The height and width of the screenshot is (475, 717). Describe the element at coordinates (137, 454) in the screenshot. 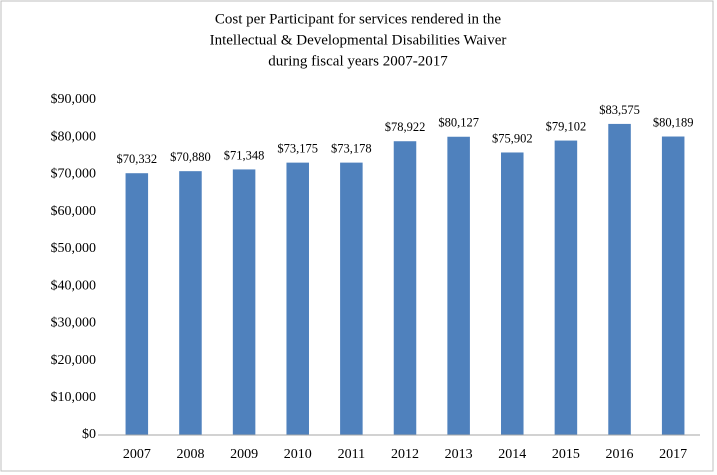

I see `x-tick-label: 2007` at that location.